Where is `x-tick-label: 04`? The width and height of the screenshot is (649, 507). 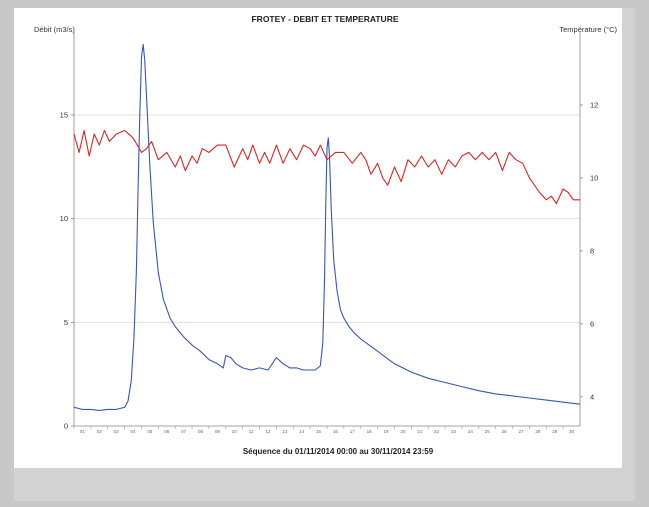 x-tick-label: 04 is located at coordinates (134, 431).